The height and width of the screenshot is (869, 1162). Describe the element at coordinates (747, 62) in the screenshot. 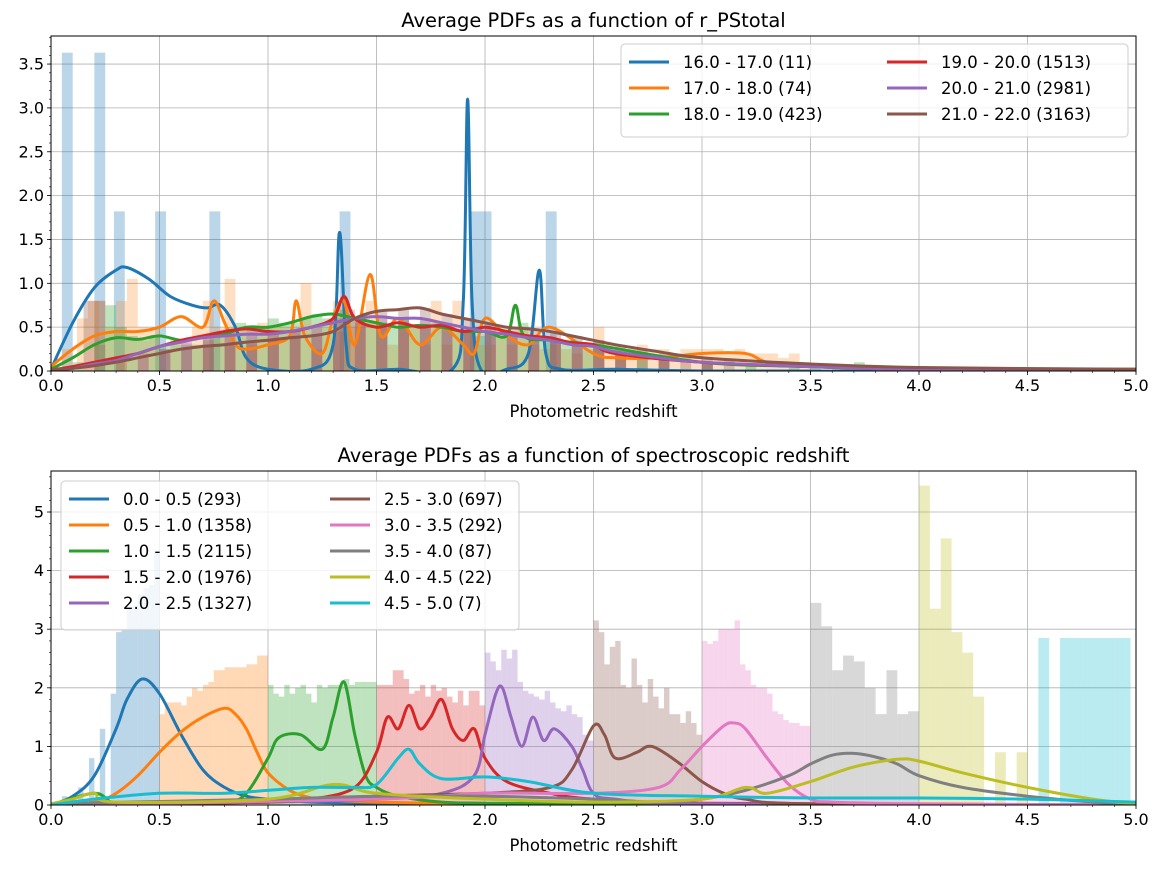

I see `legend-label: 16.0 - 17.0 (11)` at that location.